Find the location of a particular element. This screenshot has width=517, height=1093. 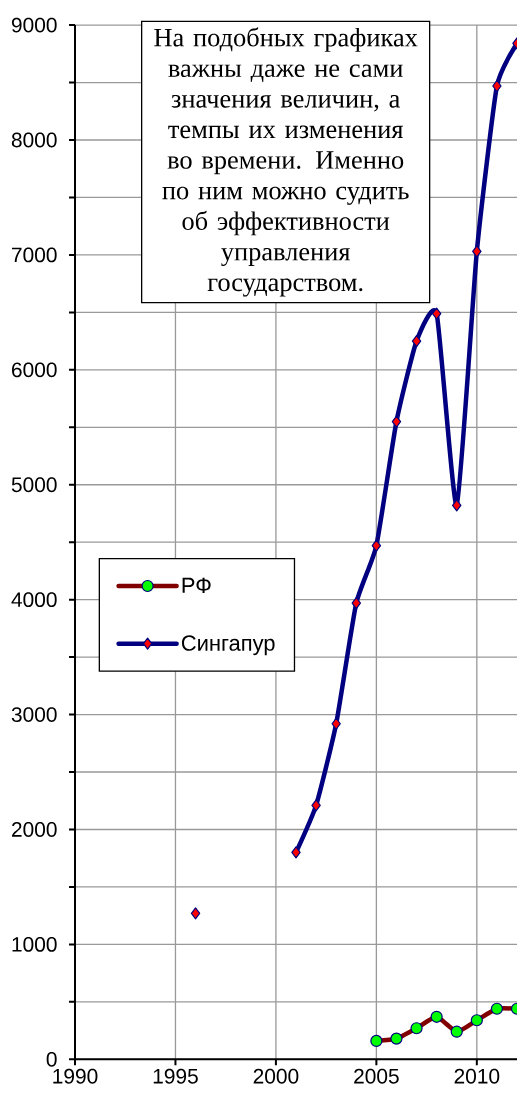

x-tick-label: 1995 is located at coordinates (175, 1076).